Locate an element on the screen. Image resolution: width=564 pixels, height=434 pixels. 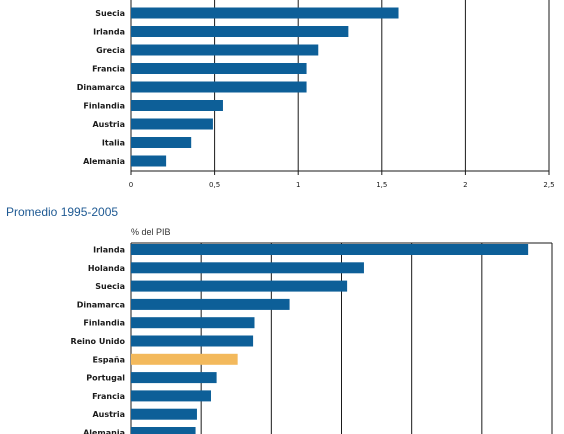
tick-label: 1 is located at coordinates (298, 185).